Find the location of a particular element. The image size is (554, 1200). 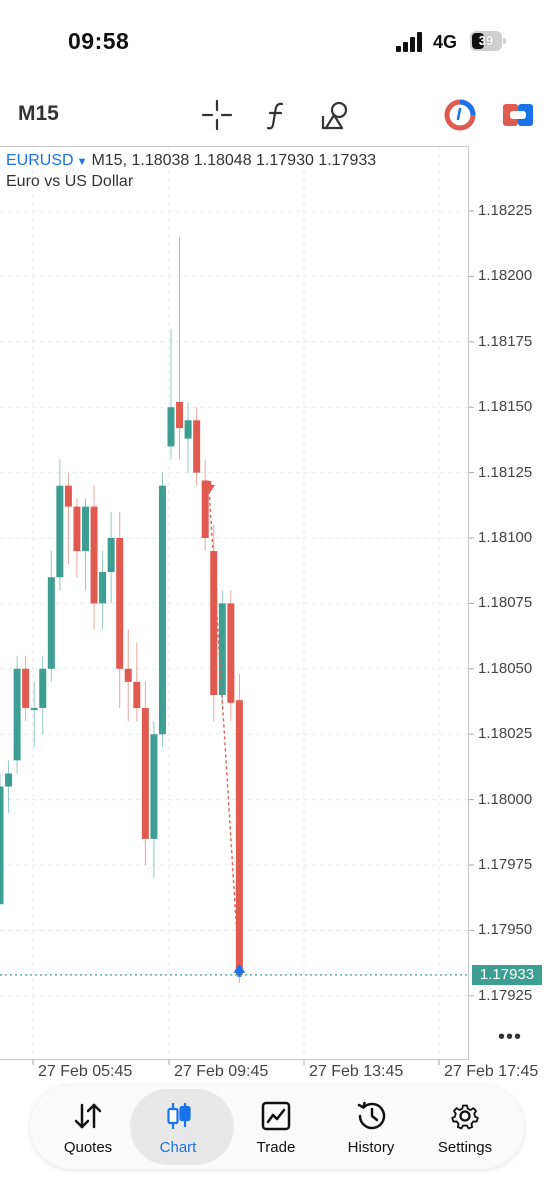

history-clock-icon is located at coordinates (371, 1115).